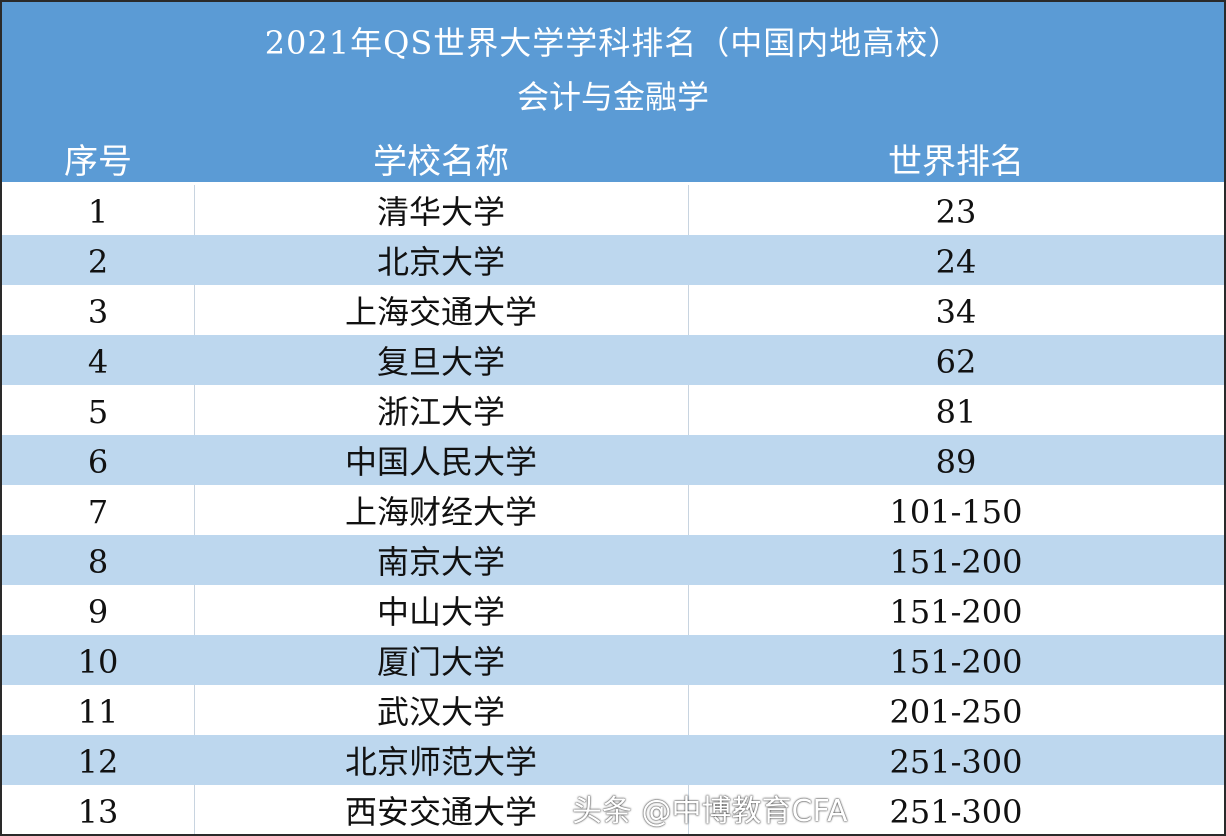 Image resolution: width=1226 pixels, height=836 pixels. I want to click on cell-rank: 201-250, so click(956, 712).